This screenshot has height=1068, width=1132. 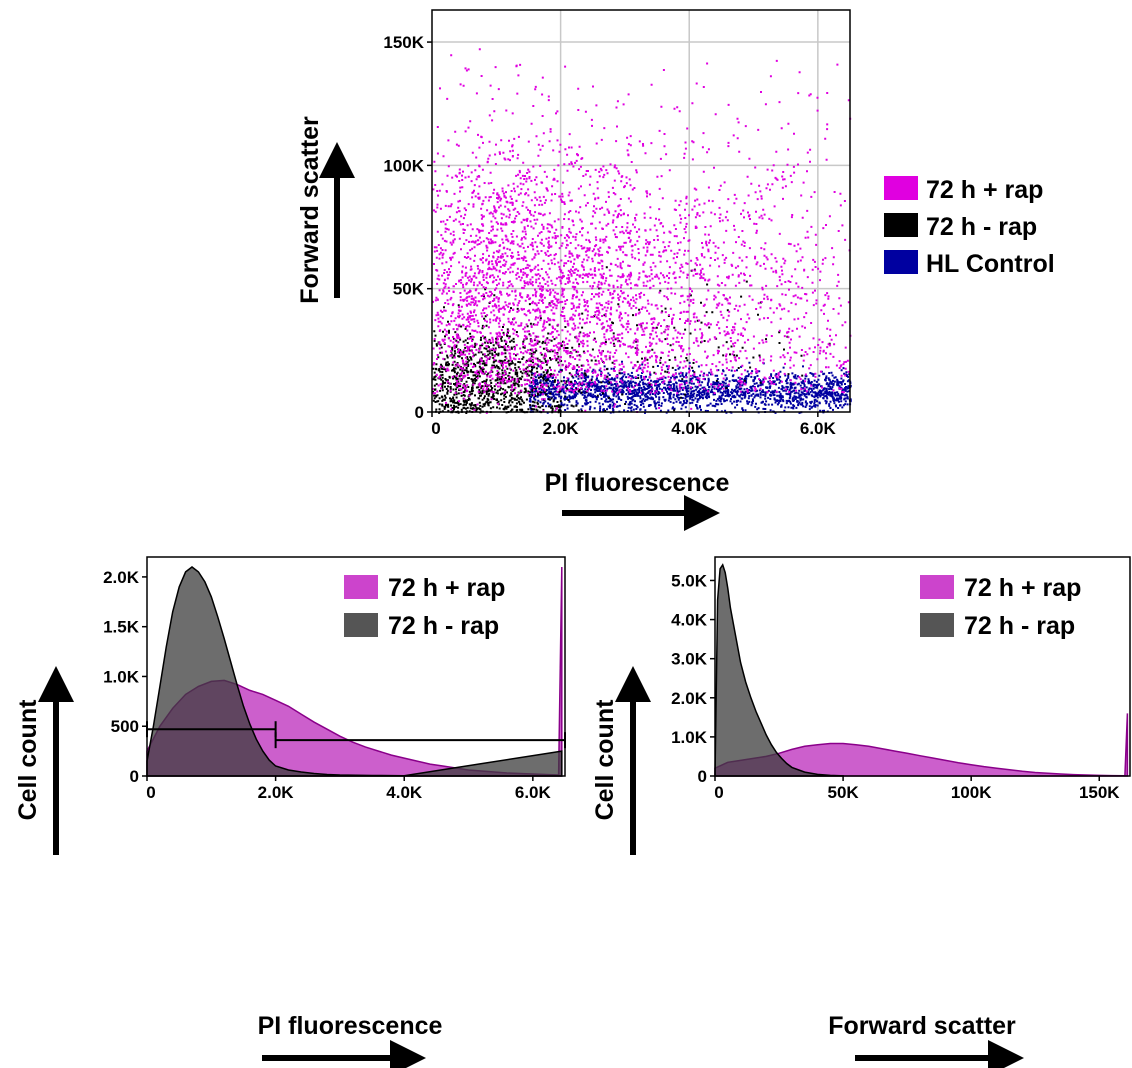 What do you see at coordinates (637, 483) in the screenshot?
I see `scatter-x-axis-title: PI fluorescence` at bounding box center [637, 483].